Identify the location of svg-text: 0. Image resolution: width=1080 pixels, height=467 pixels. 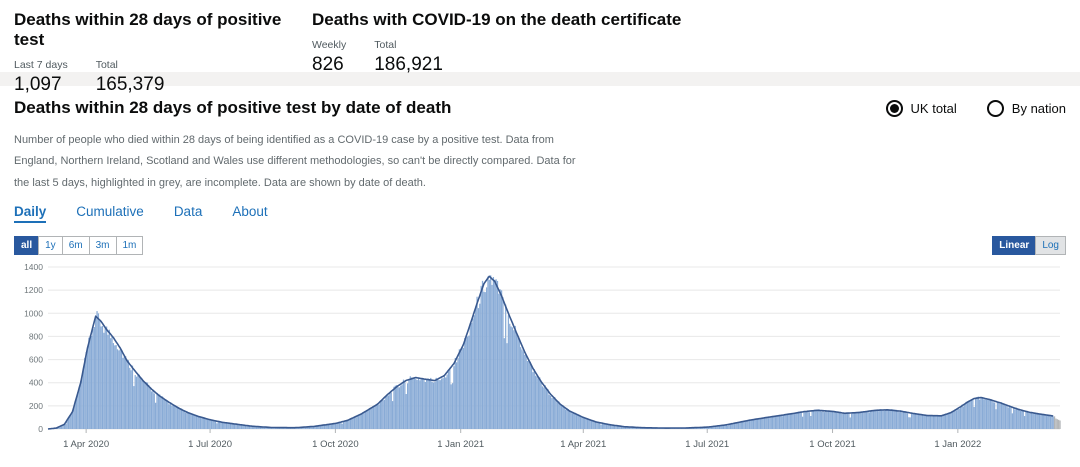
(40, 429).